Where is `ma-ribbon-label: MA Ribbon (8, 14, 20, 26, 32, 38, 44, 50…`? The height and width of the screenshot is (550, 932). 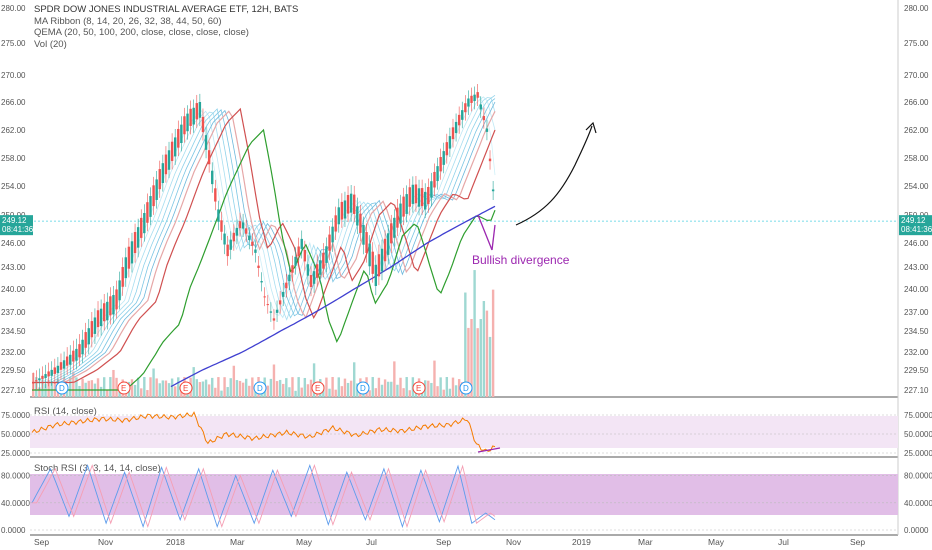
ma-ribbon-label: MA Ribbon (8, 14, 20, 26, 32, 38, 44, 50… is located at coordinates (128, 21).